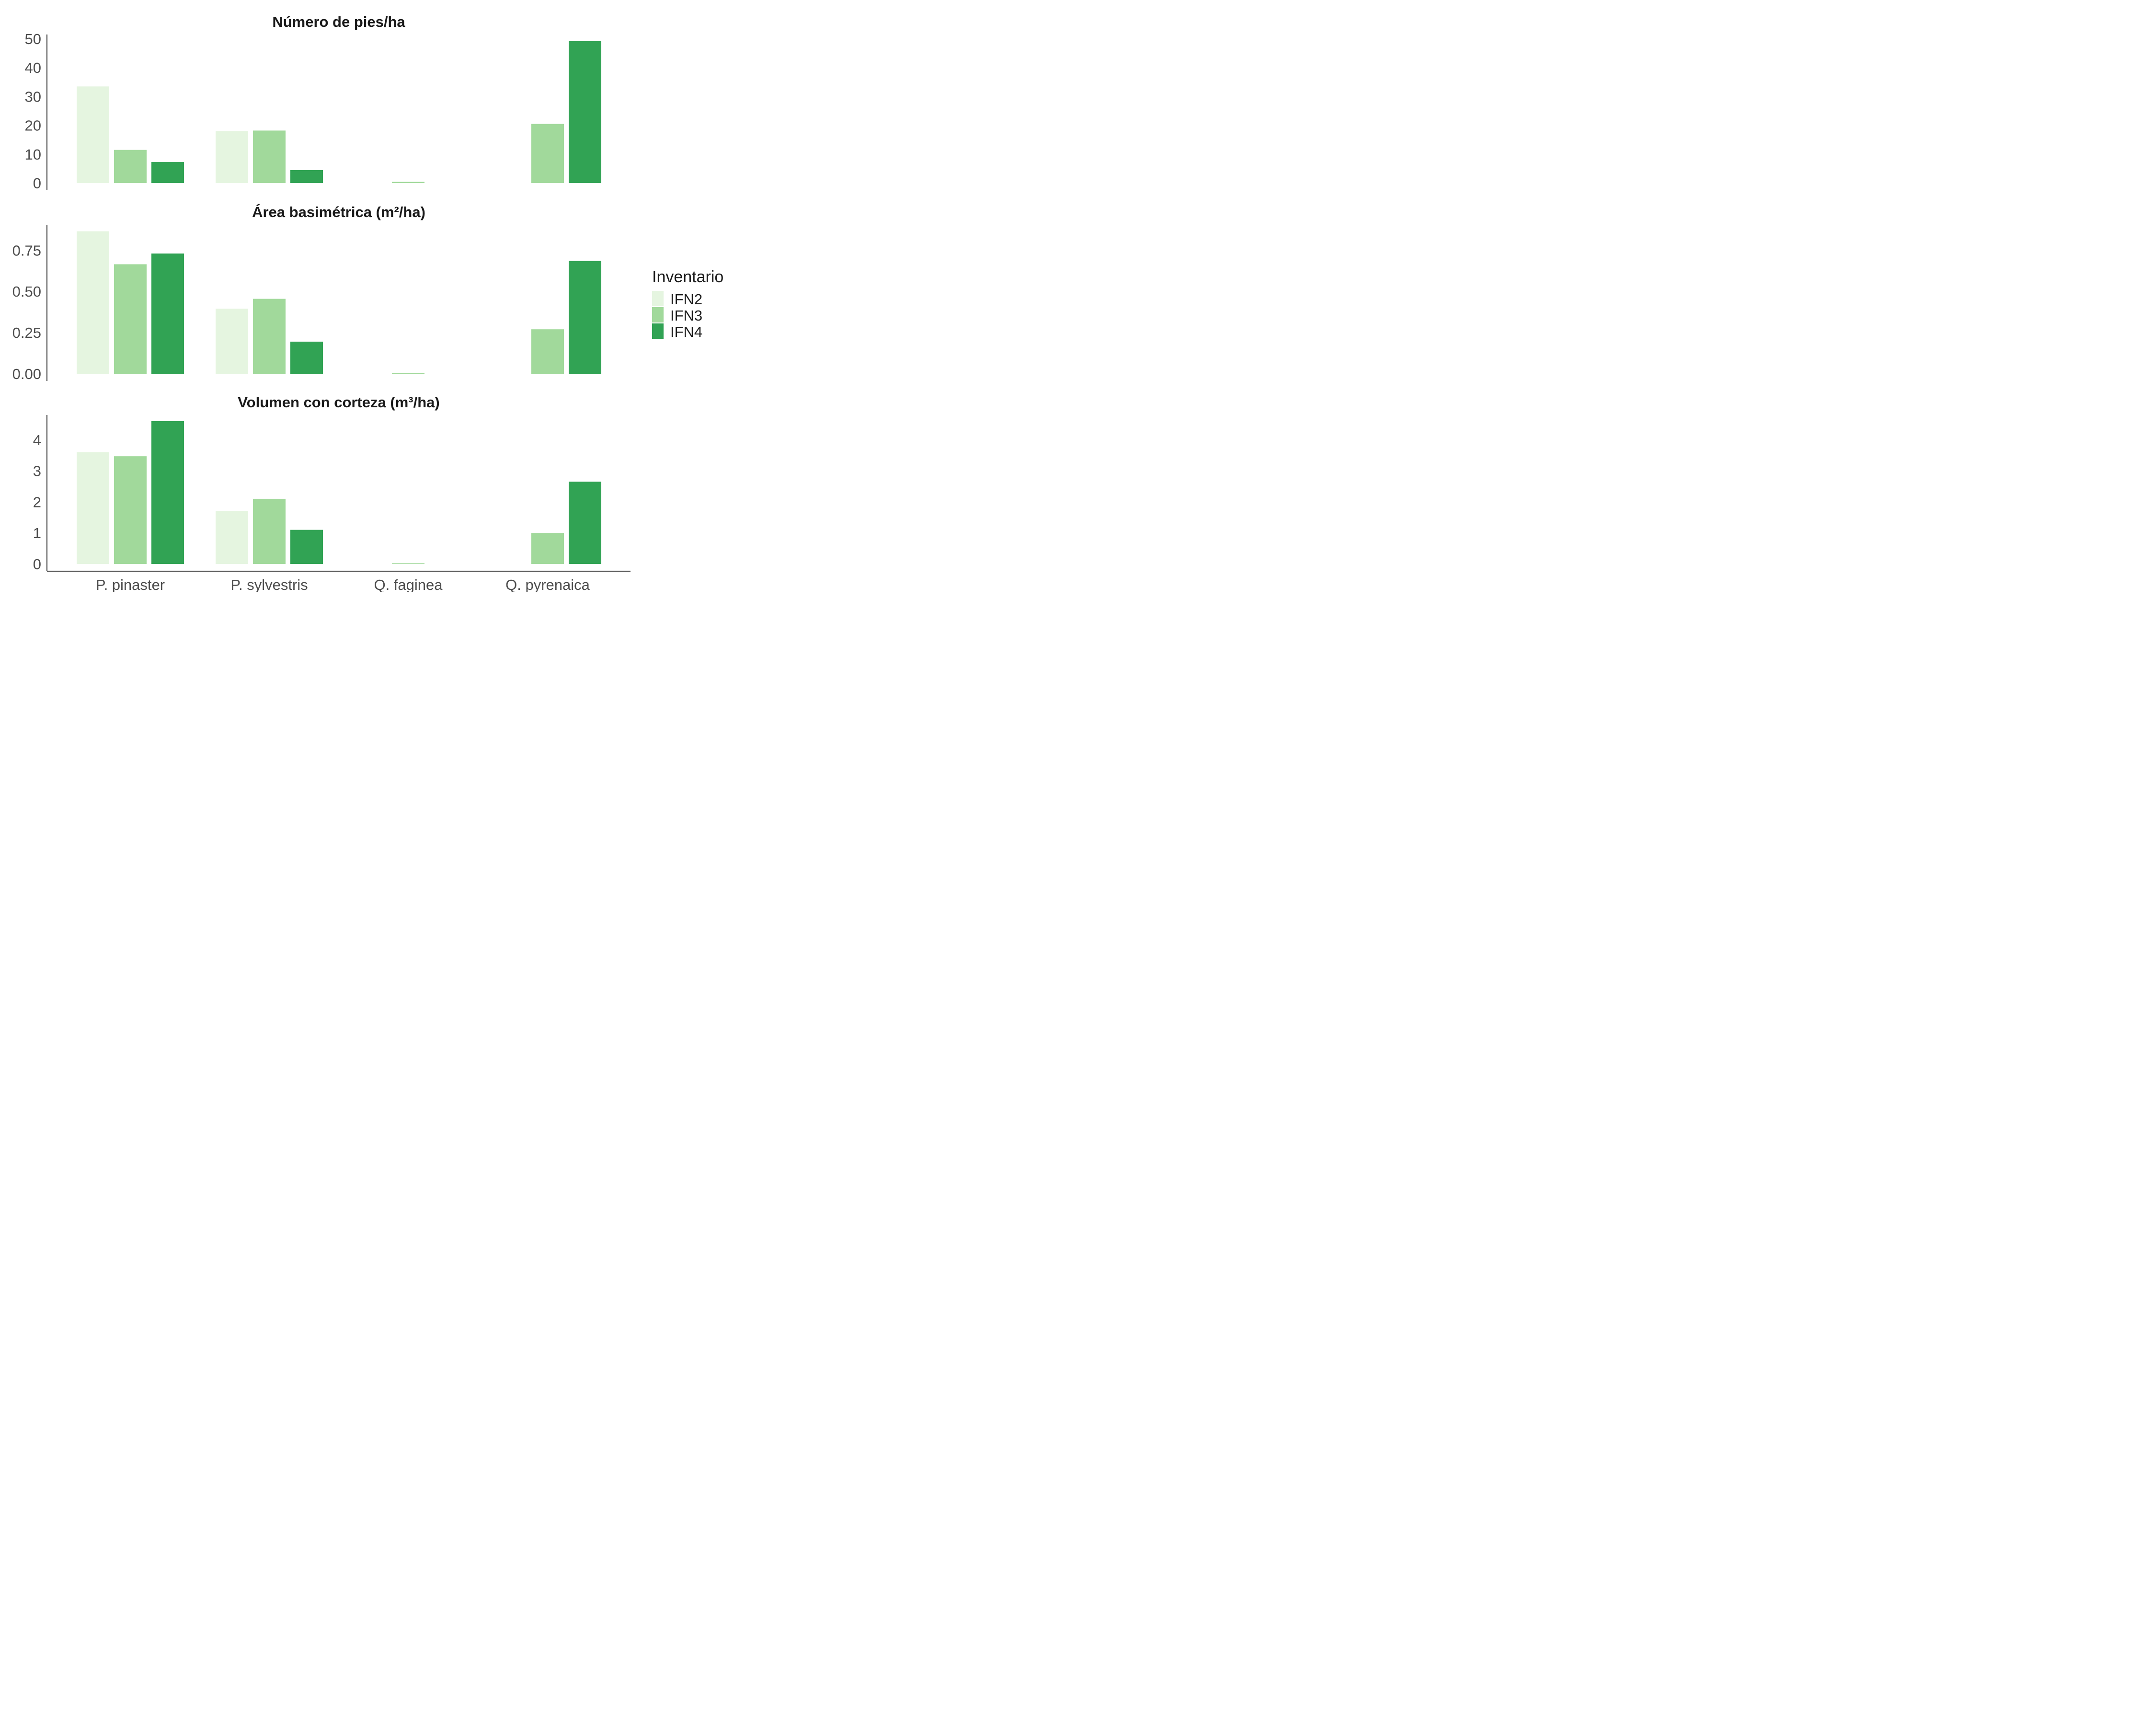 This screenshot has height=1725, width=2156. Describe the element at coordinates (33, 96) in the screenshot. I see `y-tick-label: 30` at that location.